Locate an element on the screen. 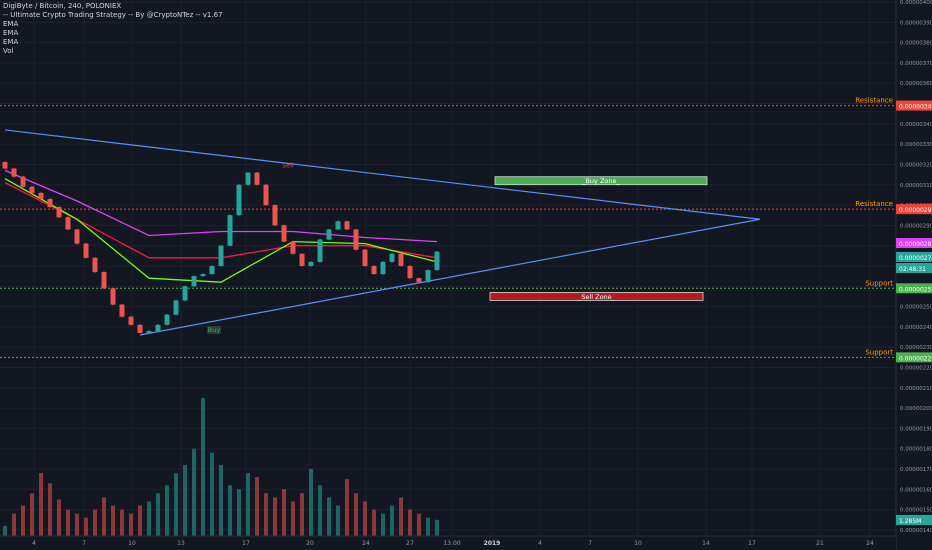 This screenshot has height=550, width=932. signal-buy-bg is located at coordinates (214, 330).